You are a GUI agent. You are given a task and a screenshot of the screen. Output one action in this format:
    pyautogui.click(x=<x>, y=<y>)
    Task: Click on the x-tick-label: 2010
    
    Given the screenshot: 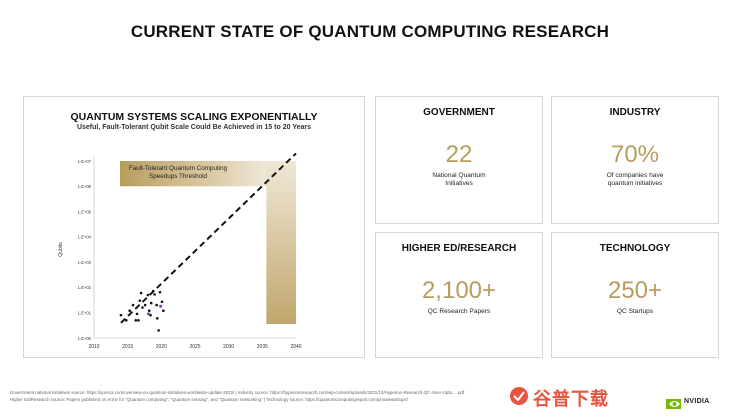 What is the action you would take?
    pyautogui.click(x=93, y=347)
    